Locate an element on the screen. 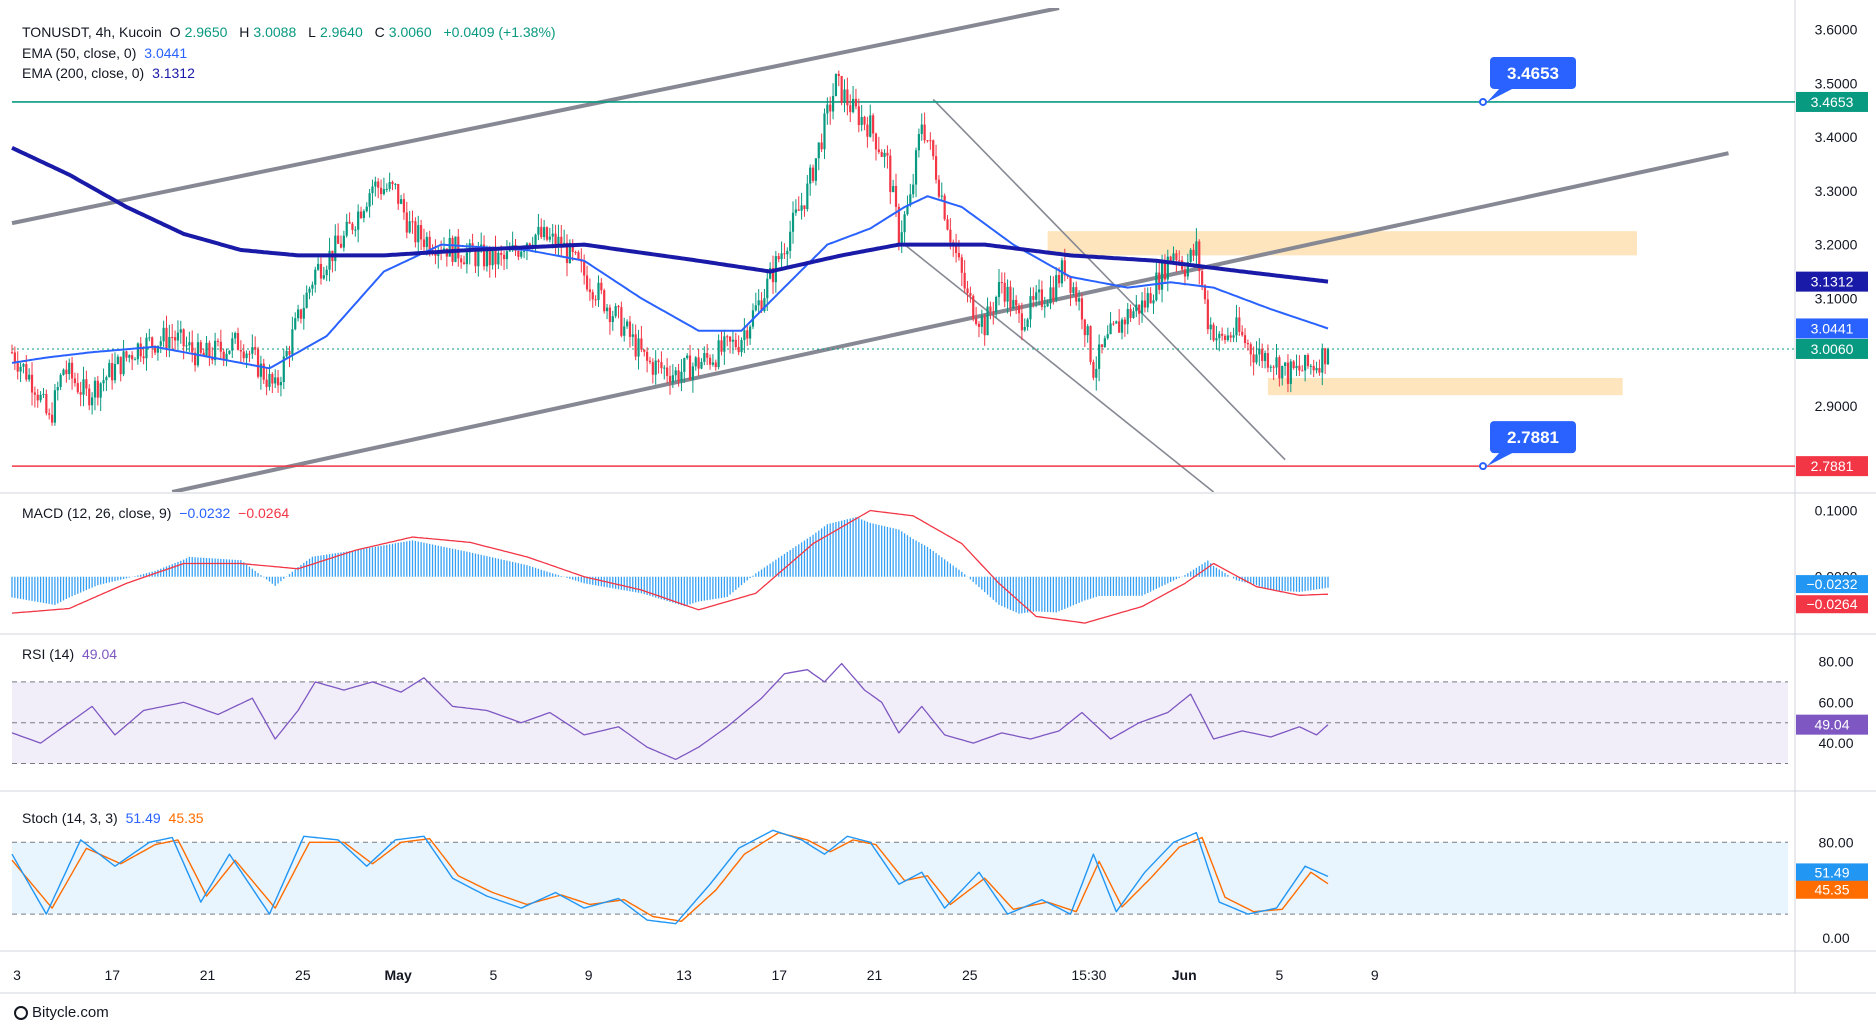 The width and height of the screenshot is (1876, 1036). ema200-line is located at coordinates (670, 214).